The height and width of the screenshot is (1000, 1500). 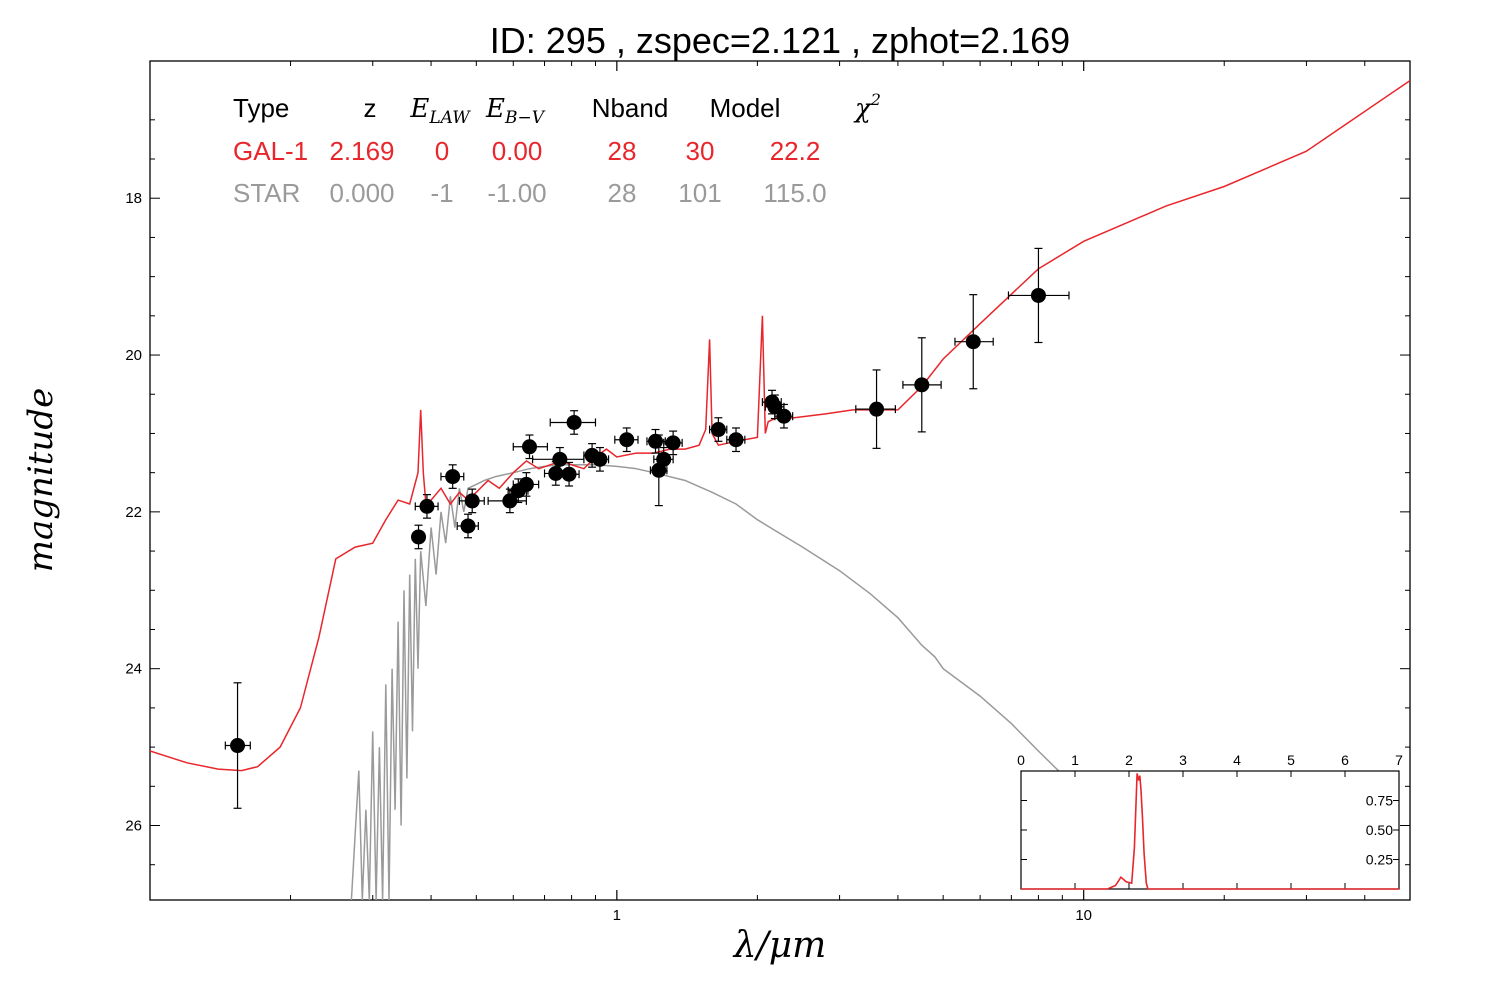 What do you see at coordinates (133, 669) in the screenshot?
I see `y-tick-label: 24` at bounding box center [133, 669].